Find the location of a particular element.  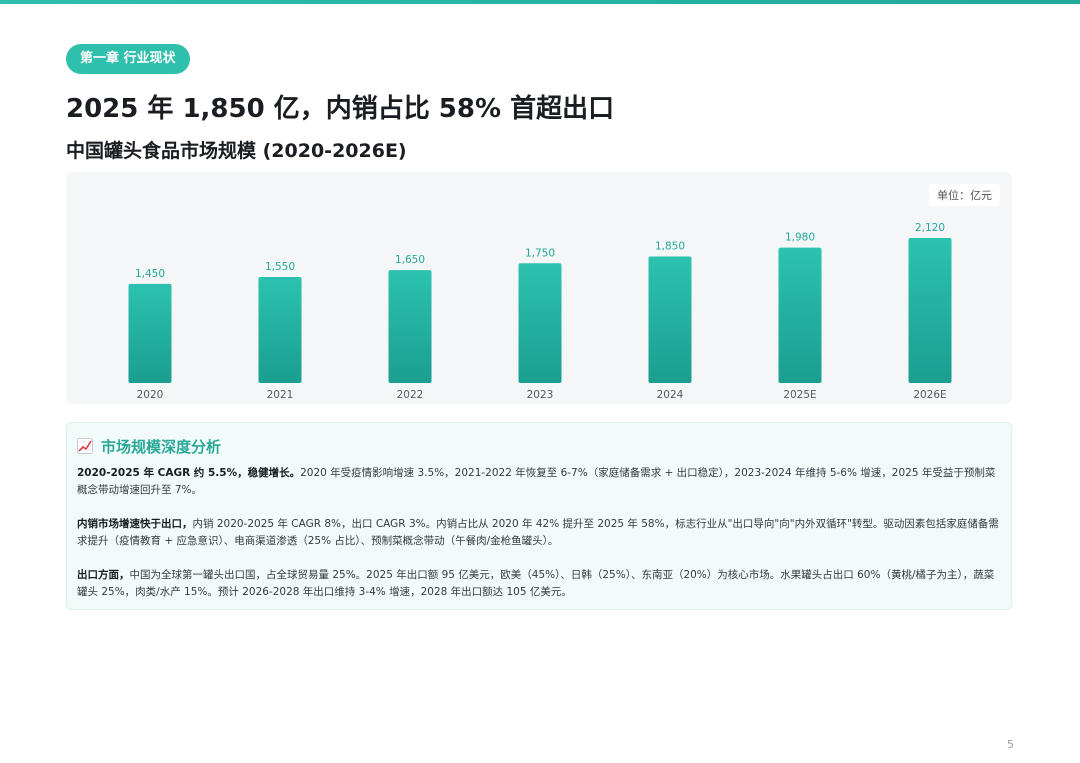

paragraph-lead: 内销市场增速快于出口， is located at coordinates (135, 524).